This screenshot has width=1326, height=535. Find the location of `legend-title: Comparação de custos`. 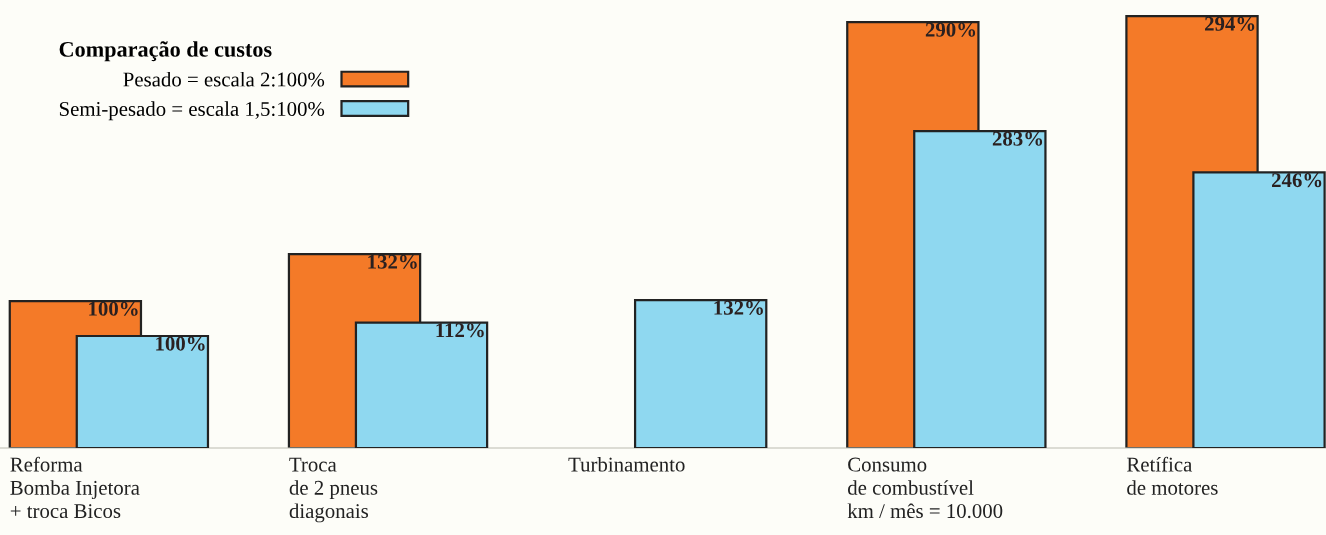

legend-title: Comparação de custos is located at coordinates (165, 51).